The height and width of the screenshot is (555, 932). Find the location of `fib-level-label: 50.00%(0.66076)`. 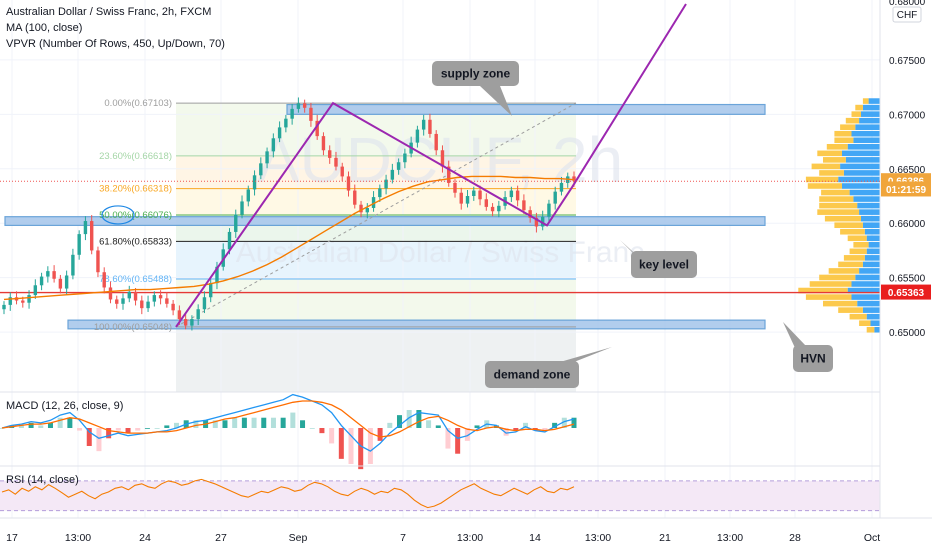

fib-level-label: 50.00%(0.66076) is located at coordinates (135, 215).